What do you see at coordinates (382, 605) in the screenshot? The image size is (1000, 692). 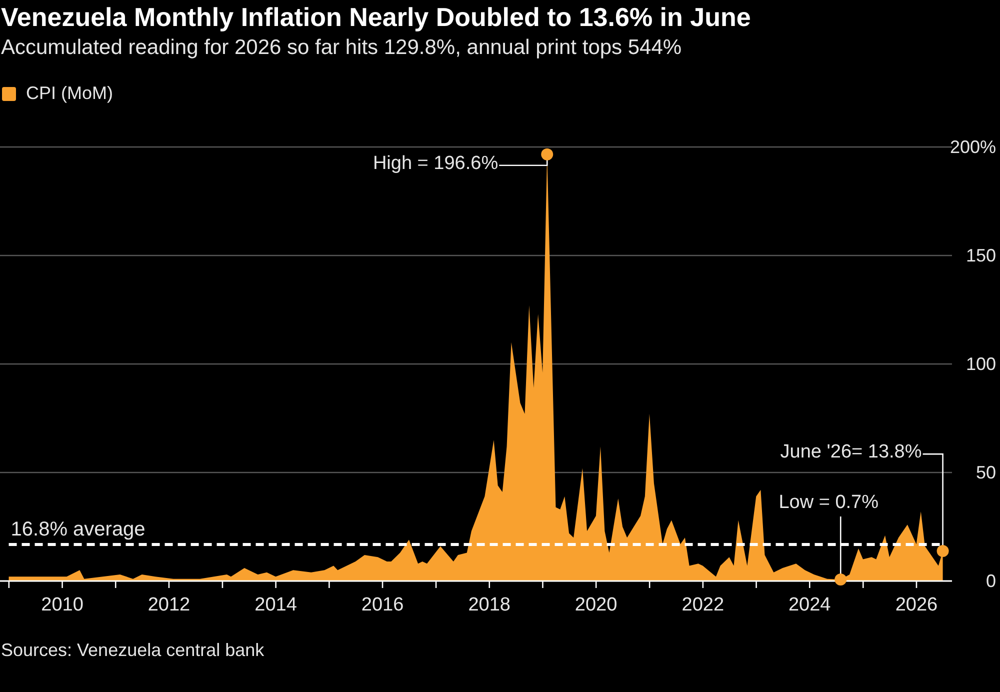 I see `x-tick-label: 2016` at bounding box center [382, 605].